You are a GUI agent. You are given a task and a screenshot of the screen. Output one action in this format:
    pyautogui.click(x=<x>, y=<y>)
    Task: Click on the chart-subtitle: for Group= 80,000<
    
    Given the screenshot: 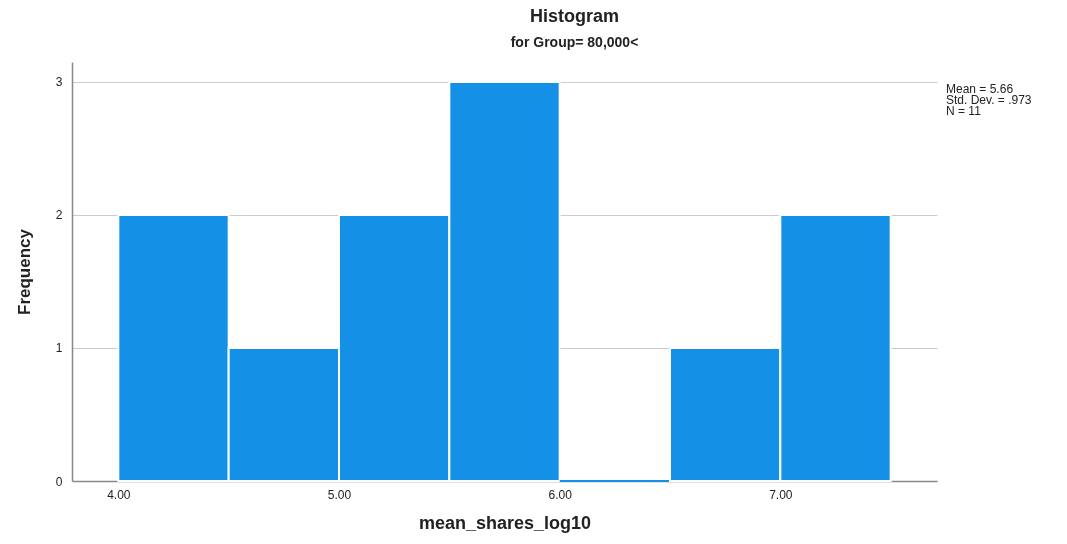 What is the action you would take?
    pyautogui.click(x=574, y=42)
    